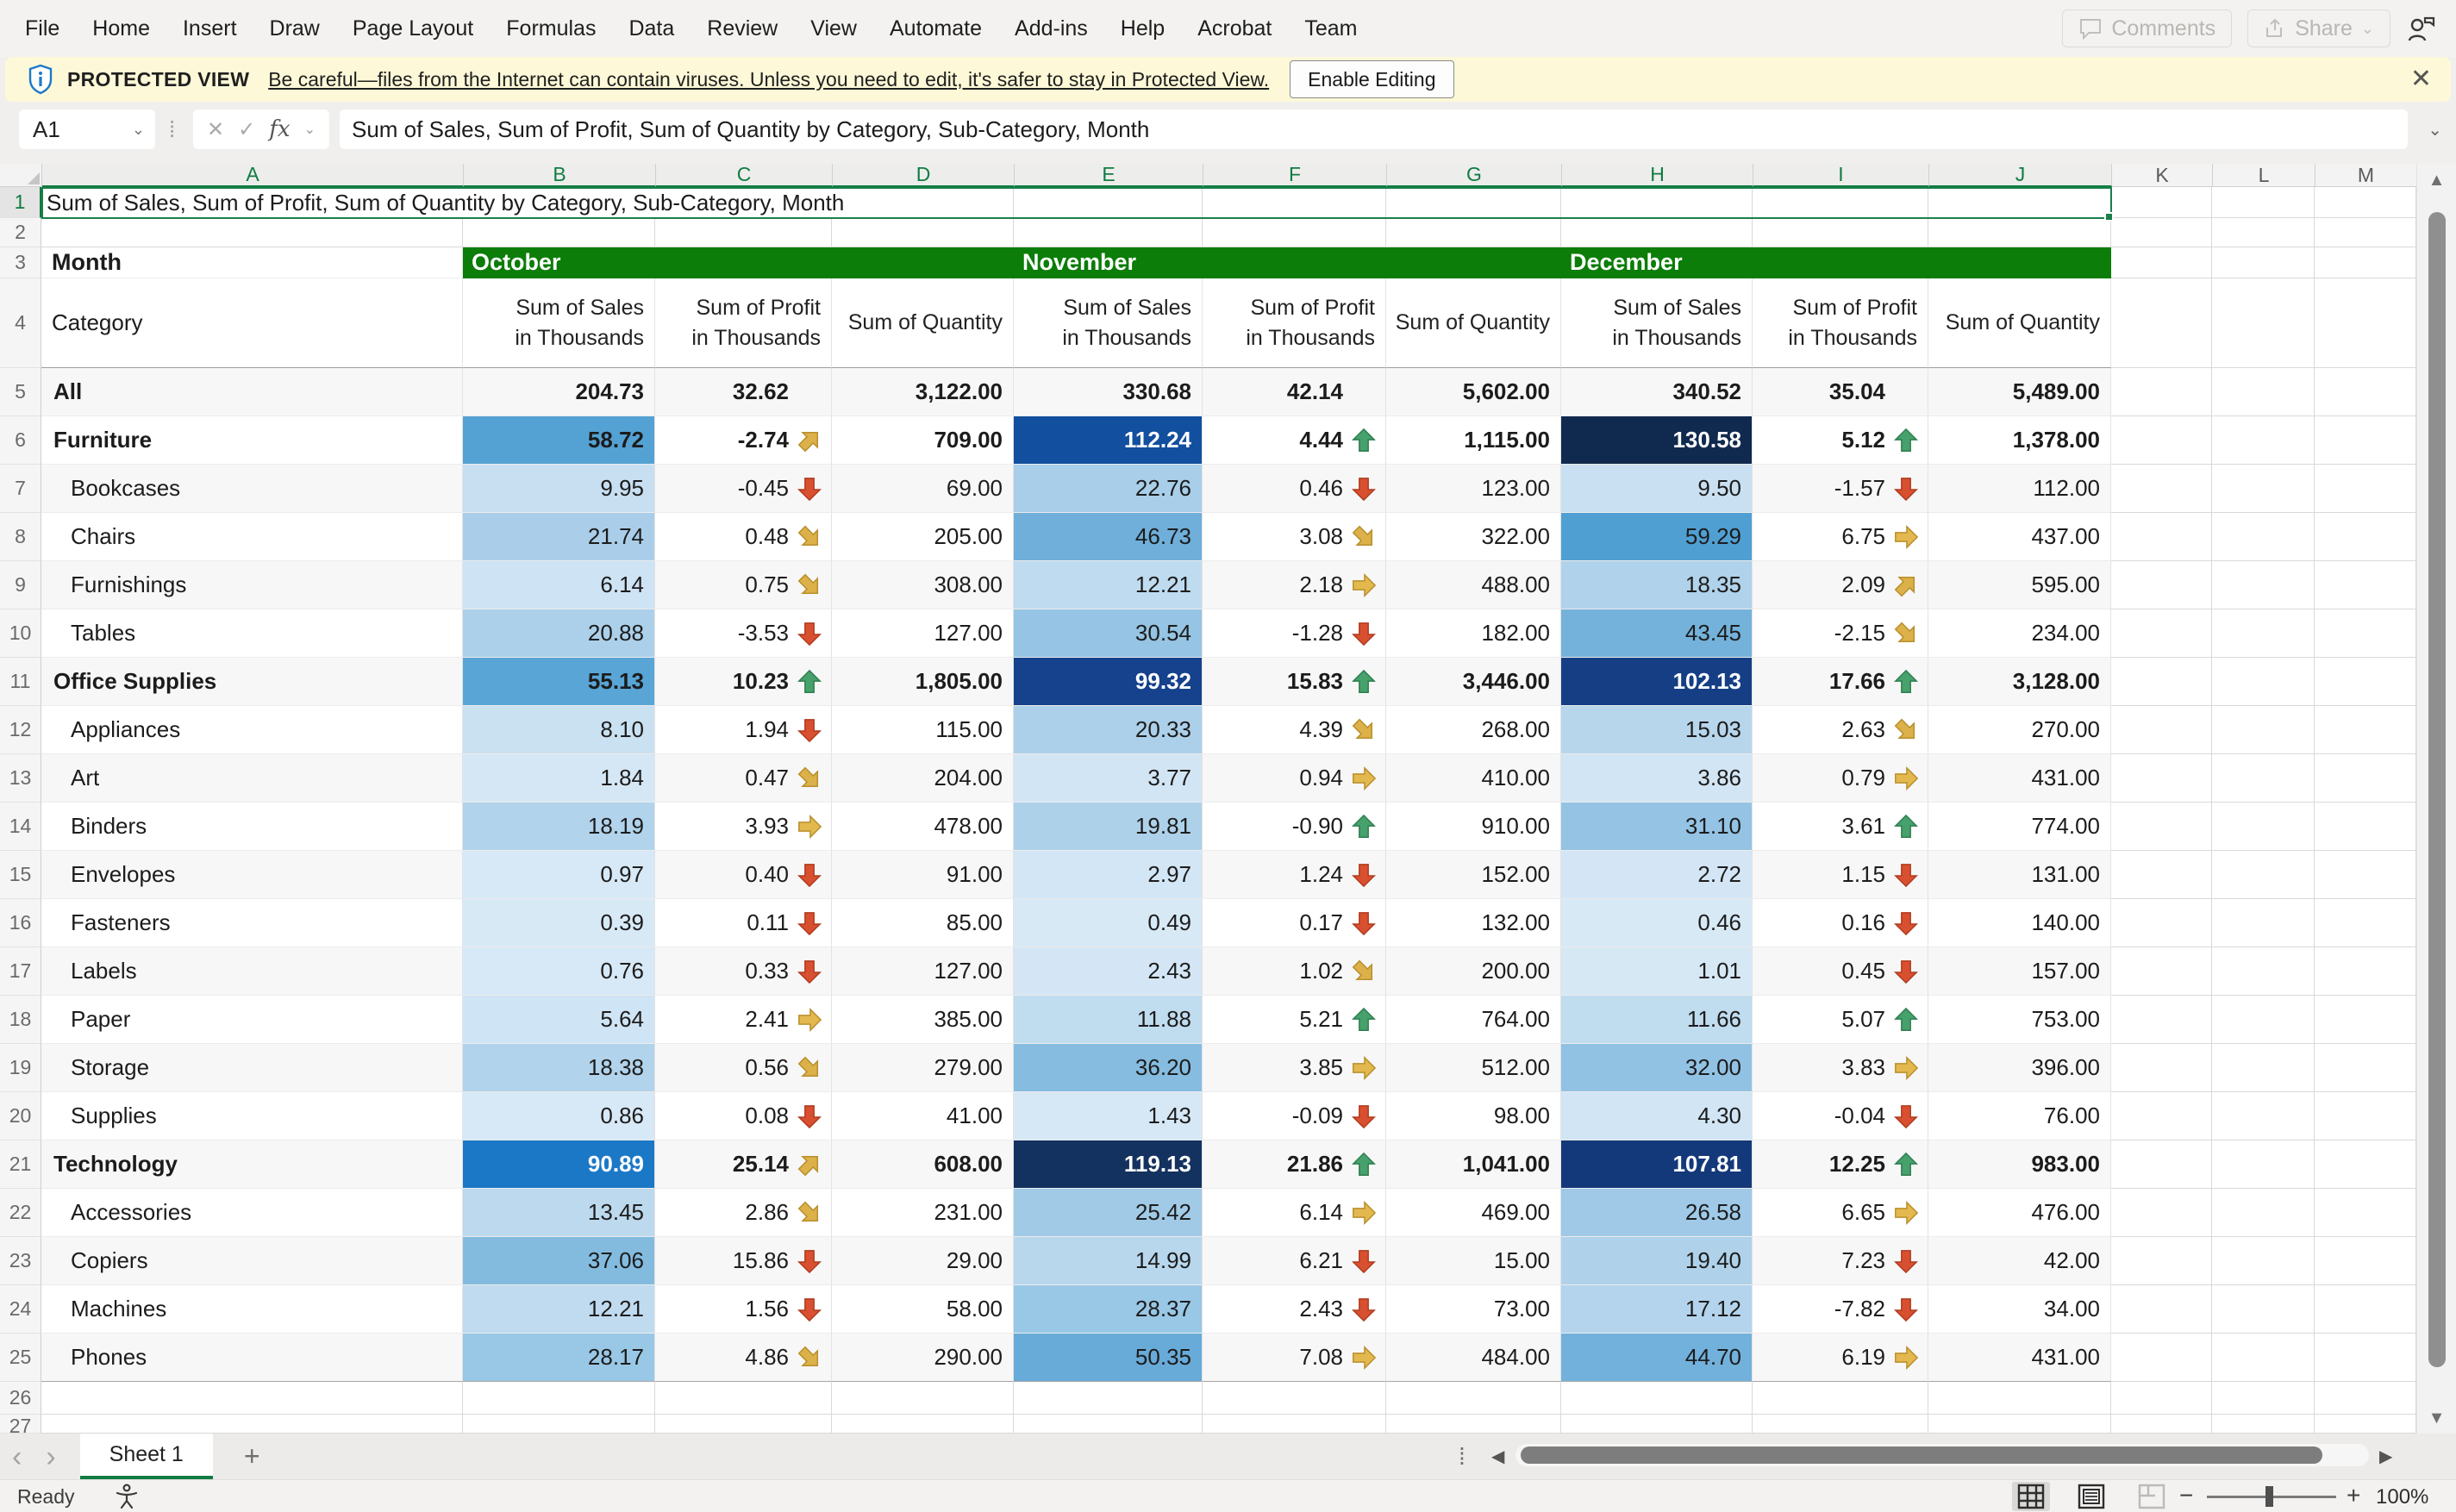 The width and height of the screenshot is (2456, 1512). What do you see at coordinates (309, 129) in the screenshot?
I see `chevron-down-icon: ⌄` at bounding box center [309, 129].